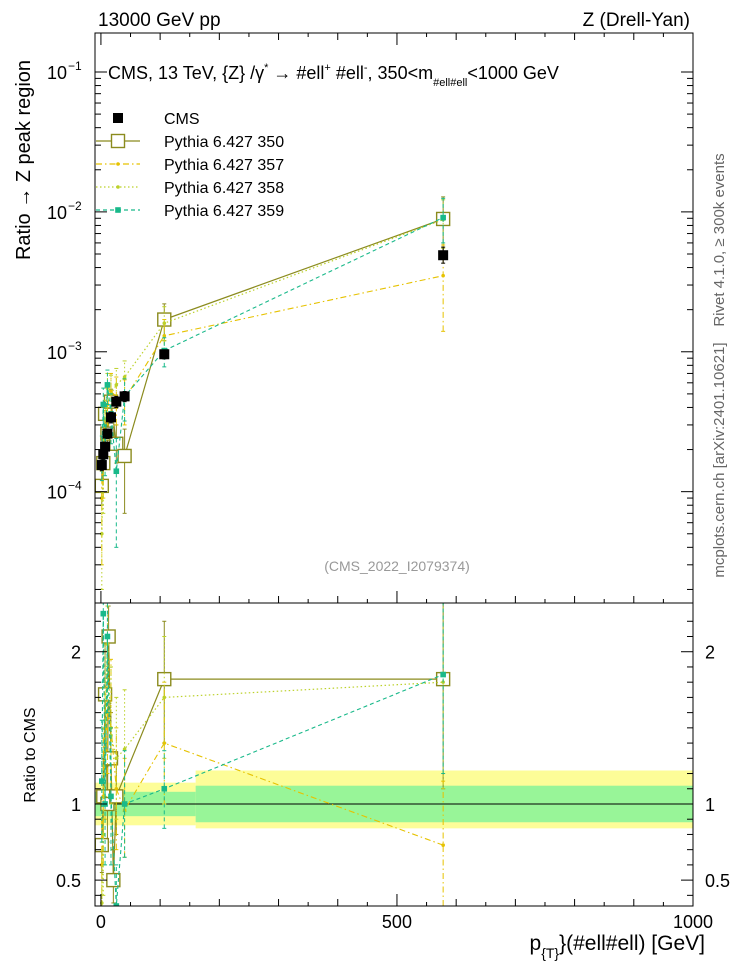 This screenshot has height=972, width=746. I want to click on ratio-ytick-label-right-0: 0.5, so click(717, 881).